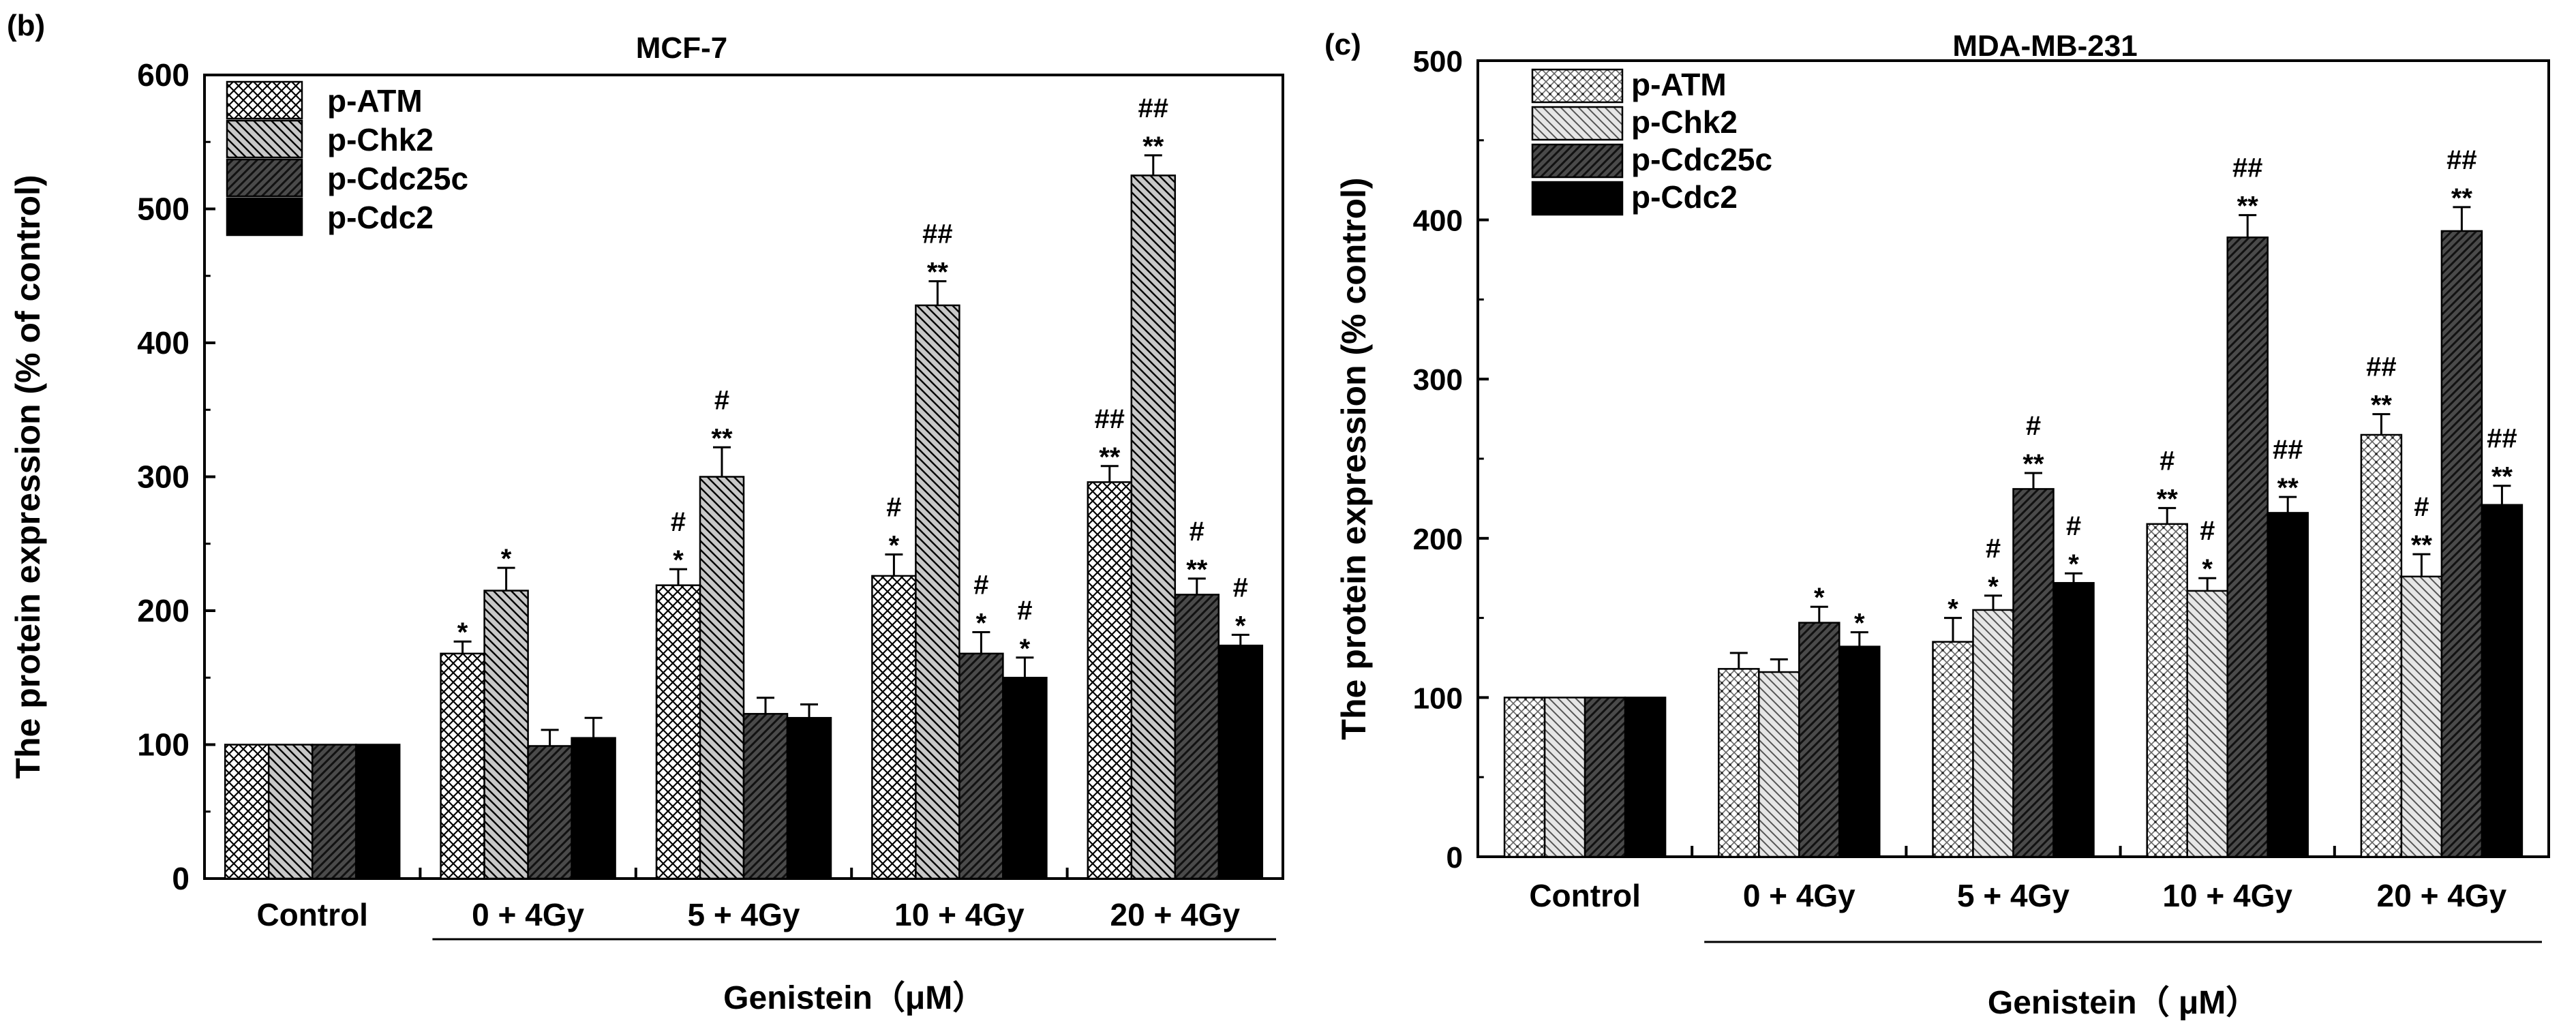 Image resolution: width=2576 pixels, height=1036 pixels. What do you see at coordinates (1354, 458) in the screenshot?
I see `y-axis-label: The protein expression (% control)` at bounding box center [1354, 458].